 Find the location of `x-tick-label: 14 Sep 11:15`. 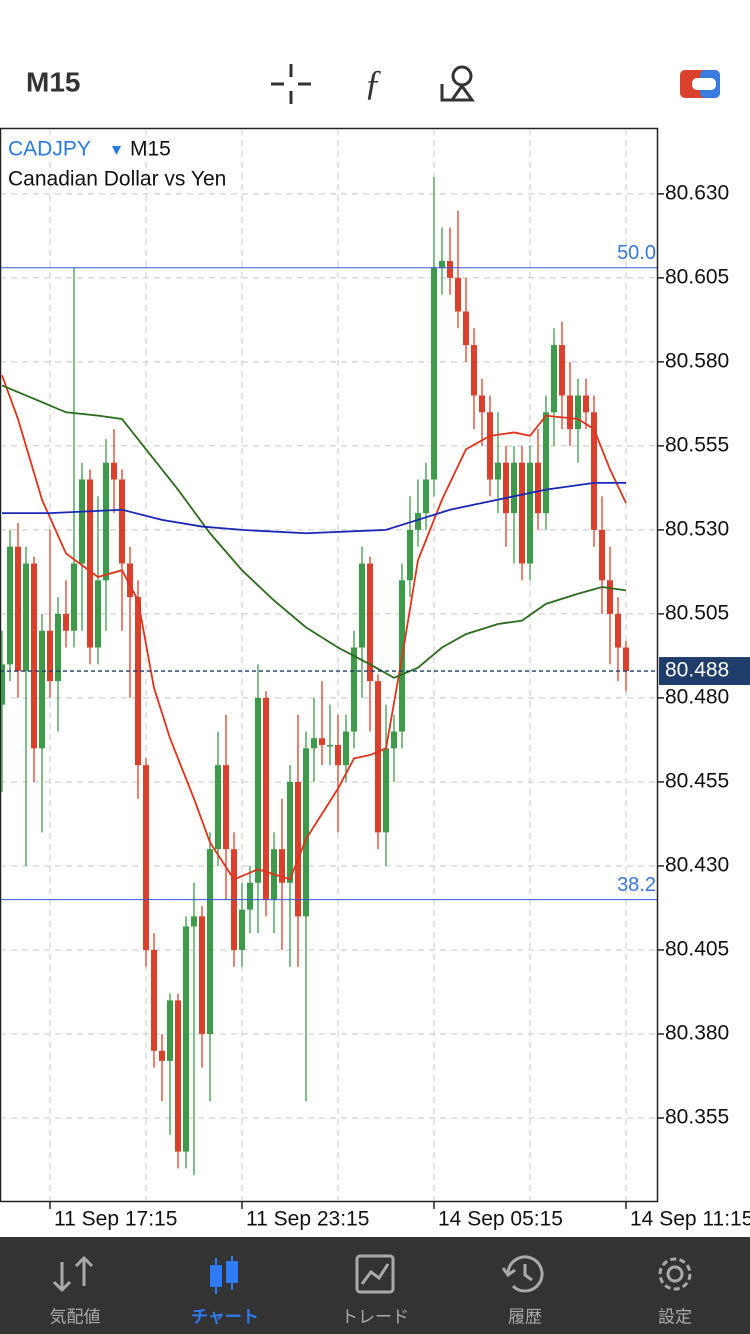

x-tick-label: 14 Sep 11:15 is located at coordinates (690, 1219).